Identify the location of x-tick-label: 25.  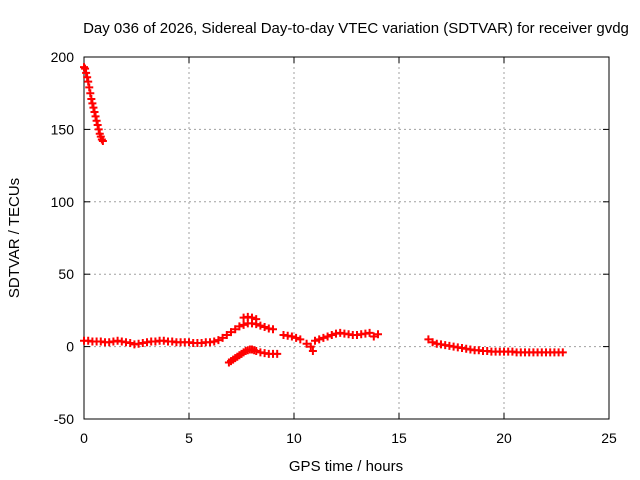
(609, 438).